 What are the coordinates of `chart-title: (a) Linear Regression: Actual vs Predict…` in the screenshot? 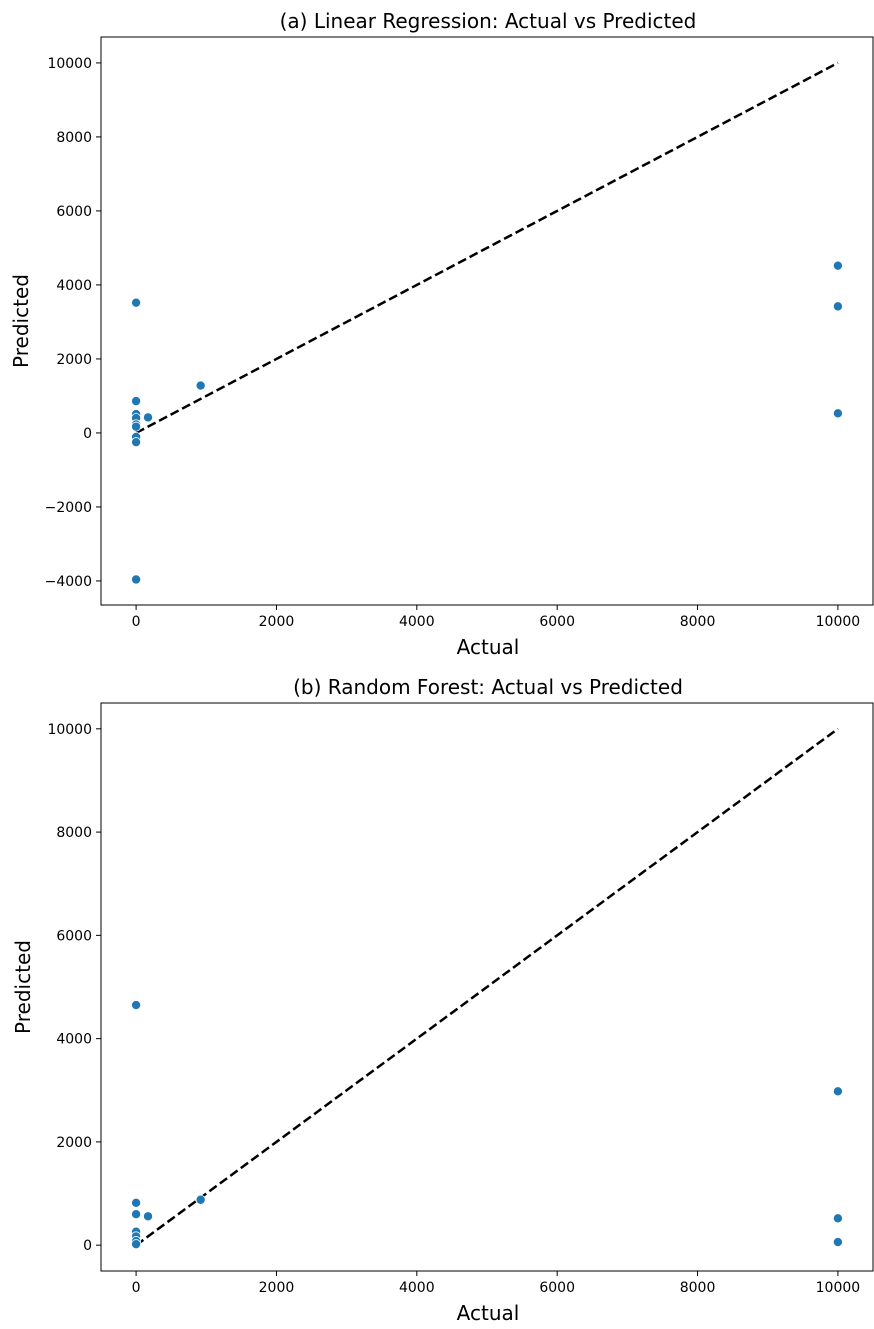 It's located at (488, 21).